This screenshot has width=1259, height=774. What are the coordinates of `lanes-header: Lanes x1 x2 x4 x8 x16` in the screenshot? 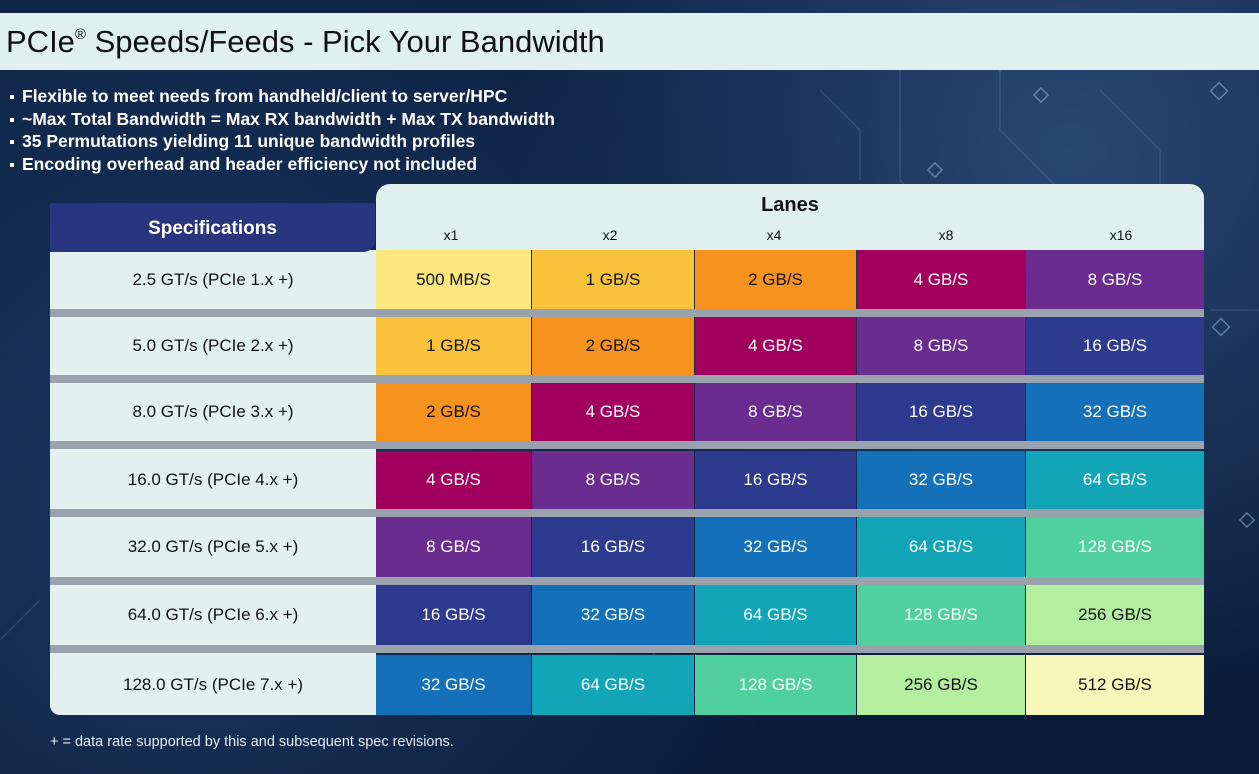 It's located at (790, 217).